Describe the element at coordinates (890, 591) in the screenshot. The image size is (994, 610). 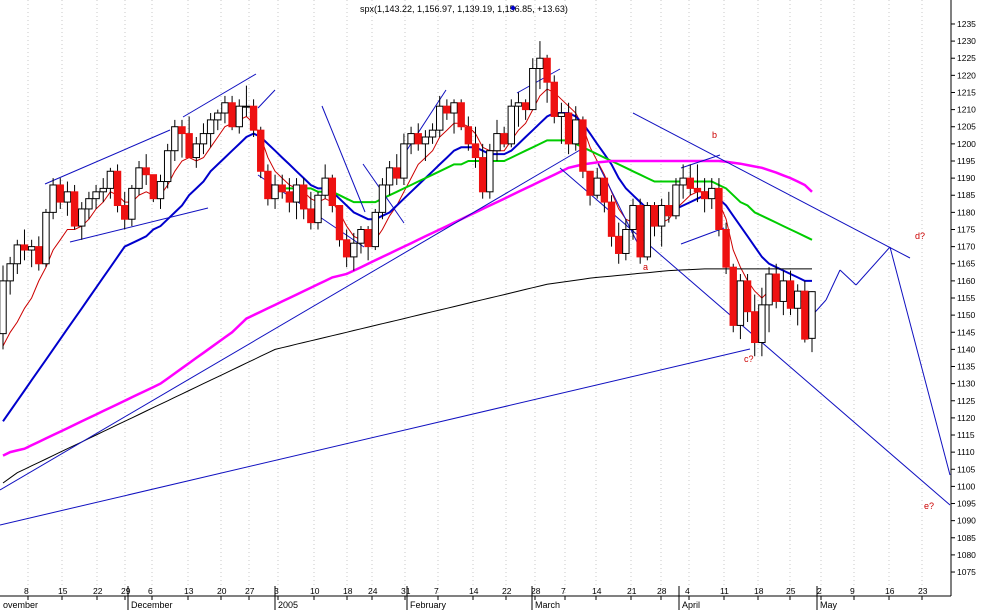
I see `x-tick-label: 16` at that location.